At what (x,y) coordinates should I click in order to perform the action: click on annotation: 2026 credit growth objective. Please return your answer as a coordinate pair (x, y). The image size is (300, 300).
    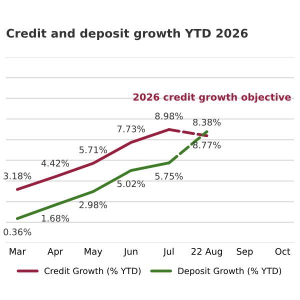
    Looking at the image, I should click on (212, 98).